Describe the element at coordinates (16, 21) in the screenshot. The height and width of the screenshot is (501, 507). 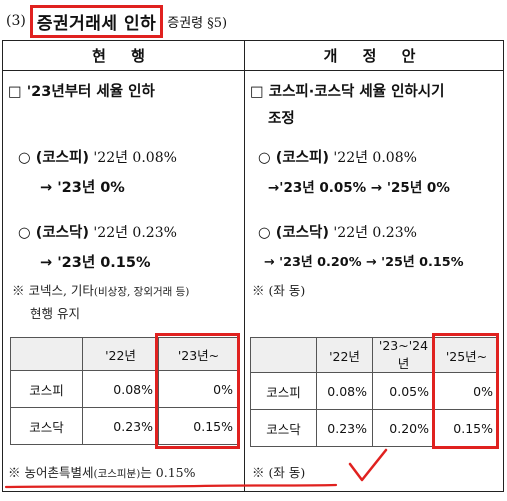
I see `section-number: (3)` at that location.